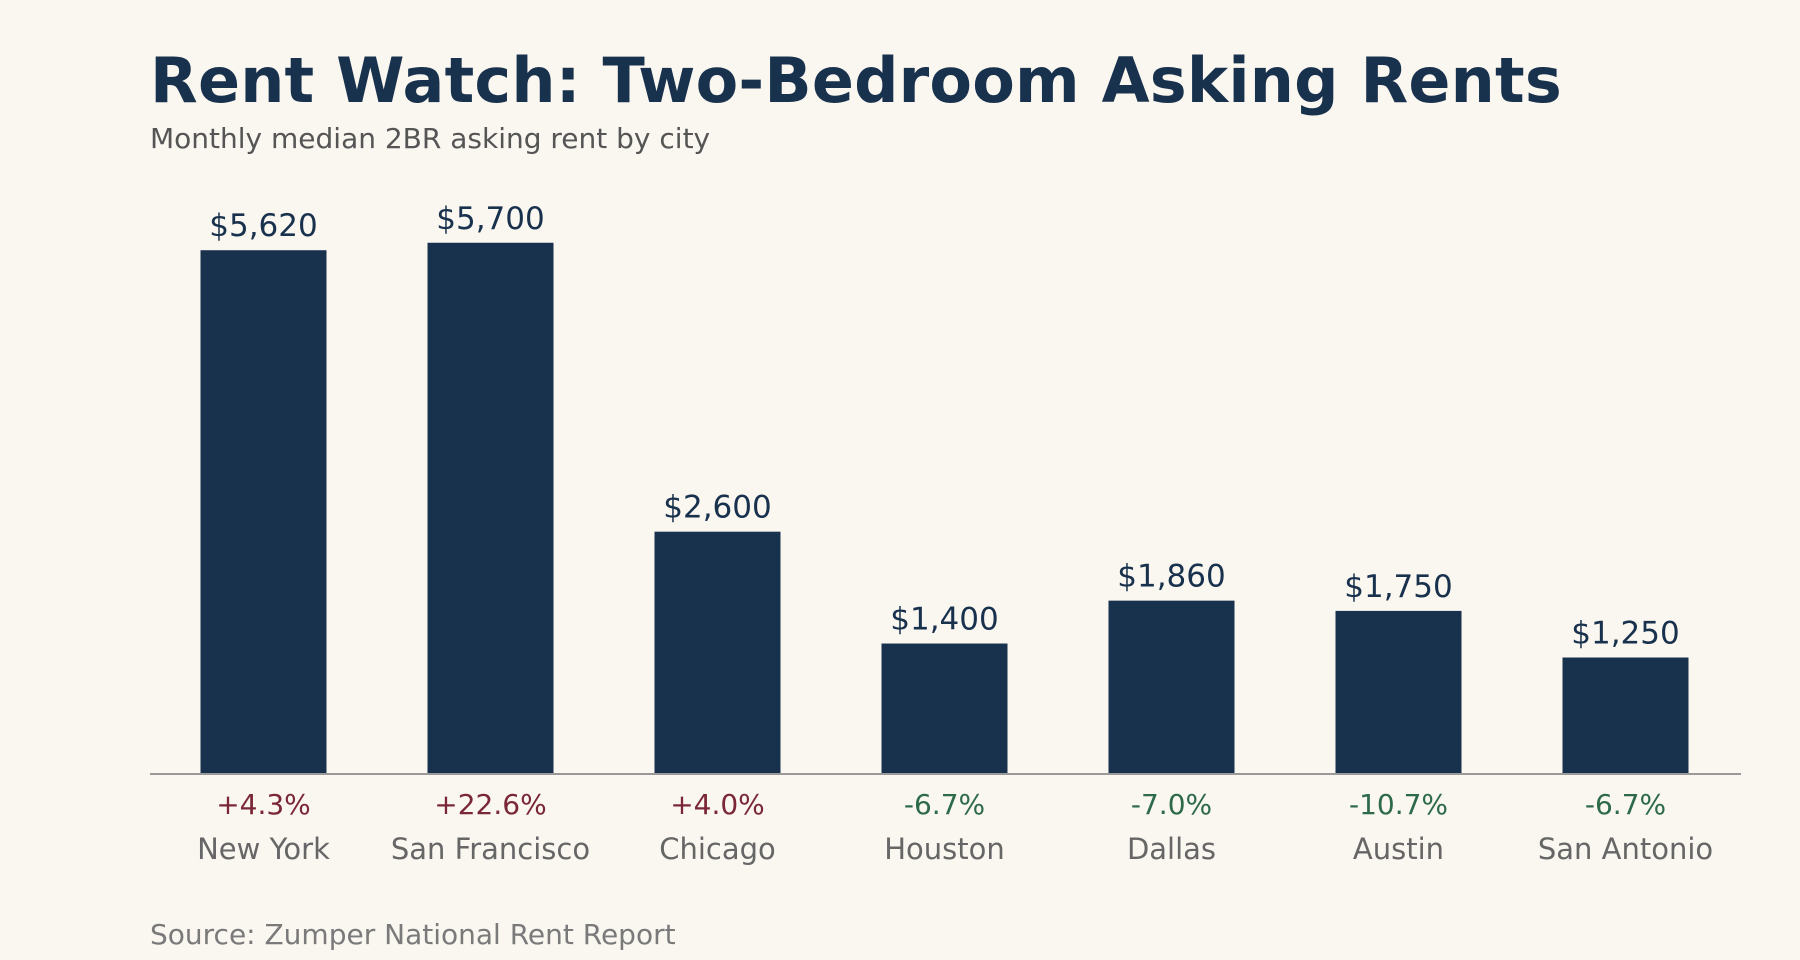 The image size is (1800, 960). I want to click on change-label: -7.0%, so click(1171, 804).